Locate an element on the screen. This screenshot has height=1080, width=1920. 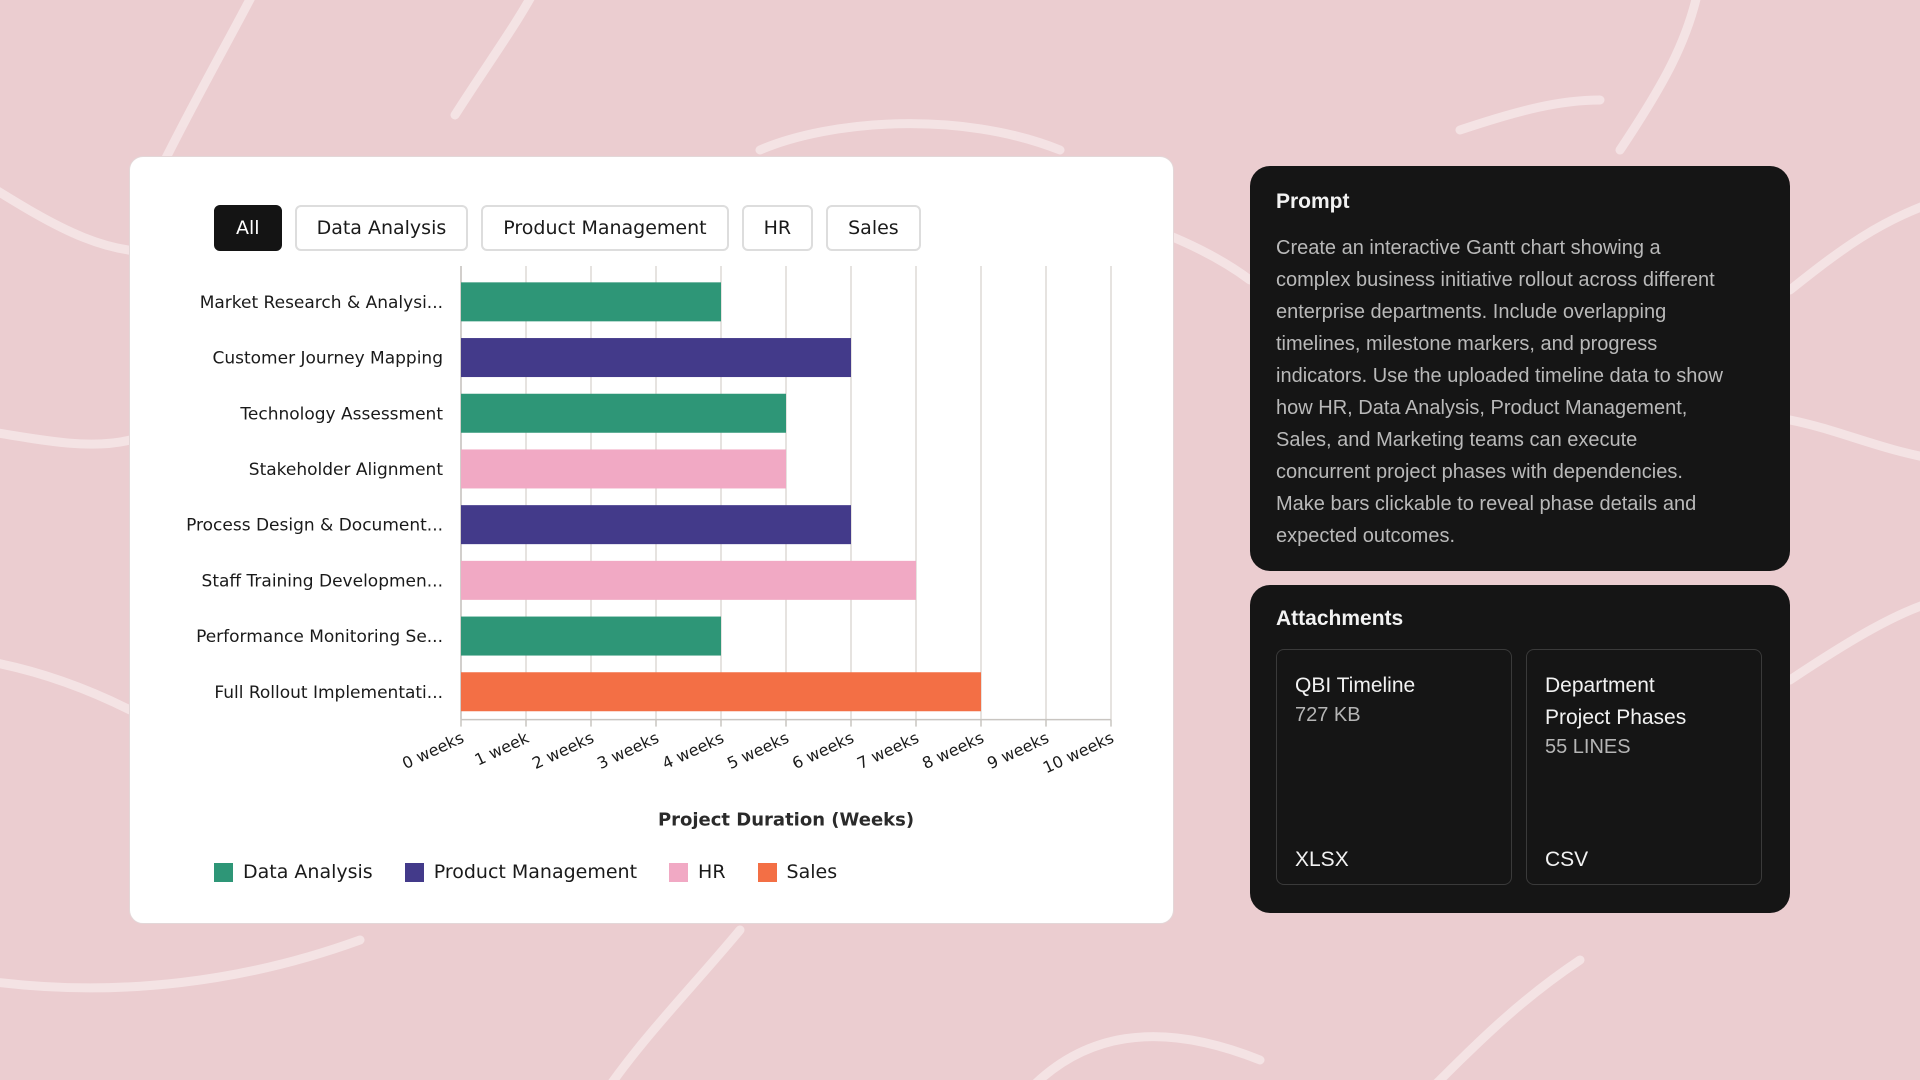
x-tick-label: 3 weeks is located at coordinates (628, 750).